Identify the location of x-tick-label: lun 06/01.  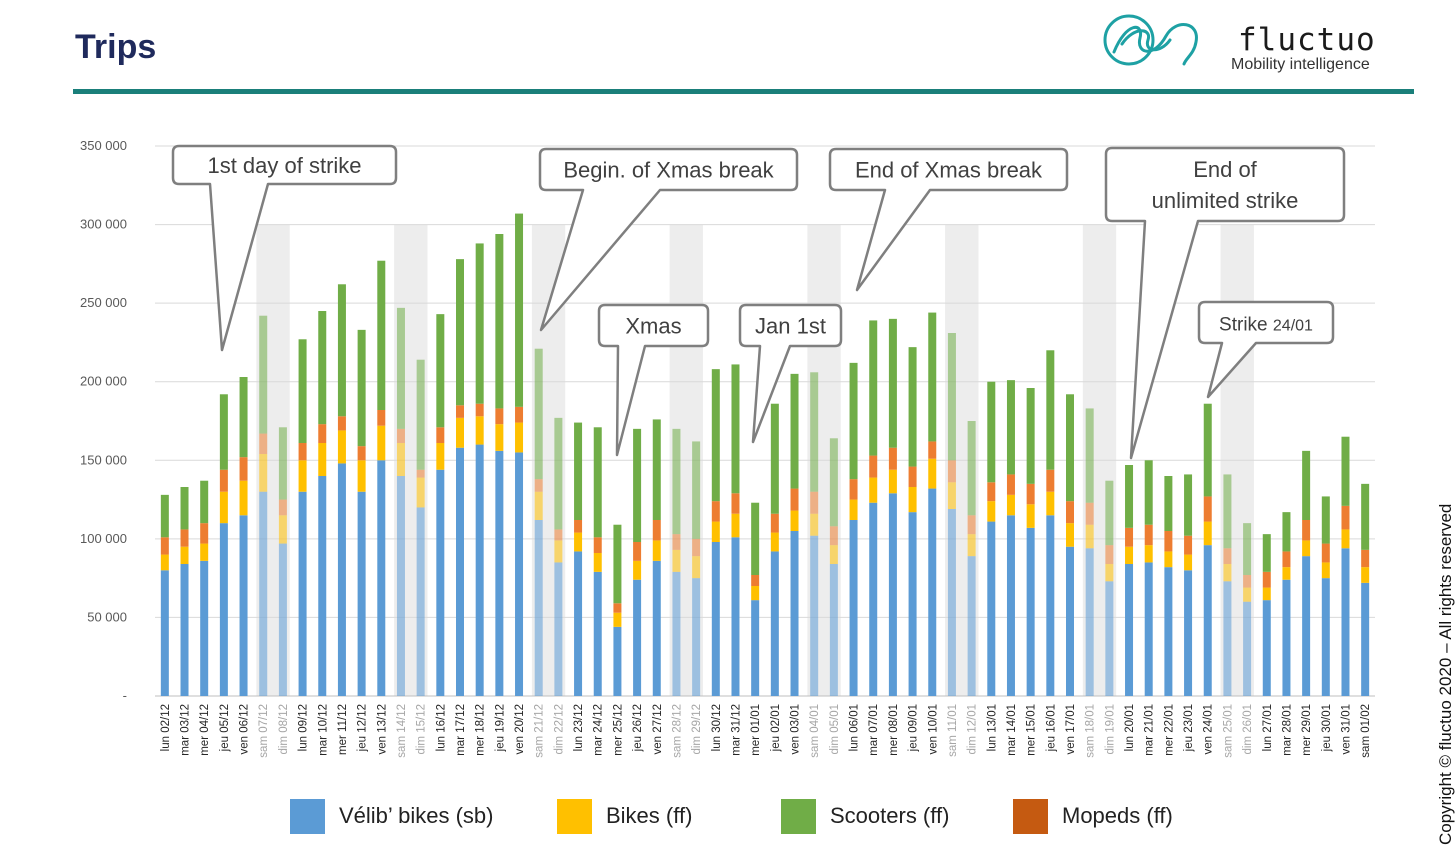
(855, 727).